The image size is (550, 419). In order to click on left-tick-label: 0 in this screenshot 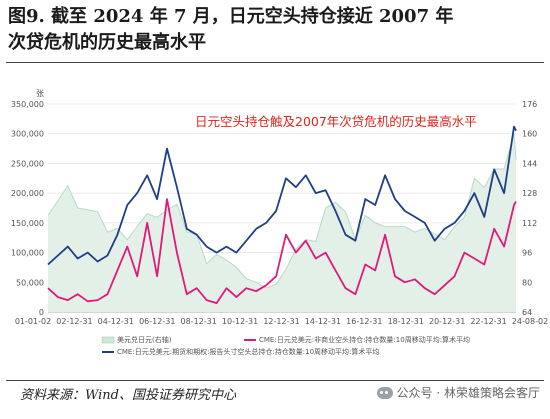, I will do `click(41, 312)`.